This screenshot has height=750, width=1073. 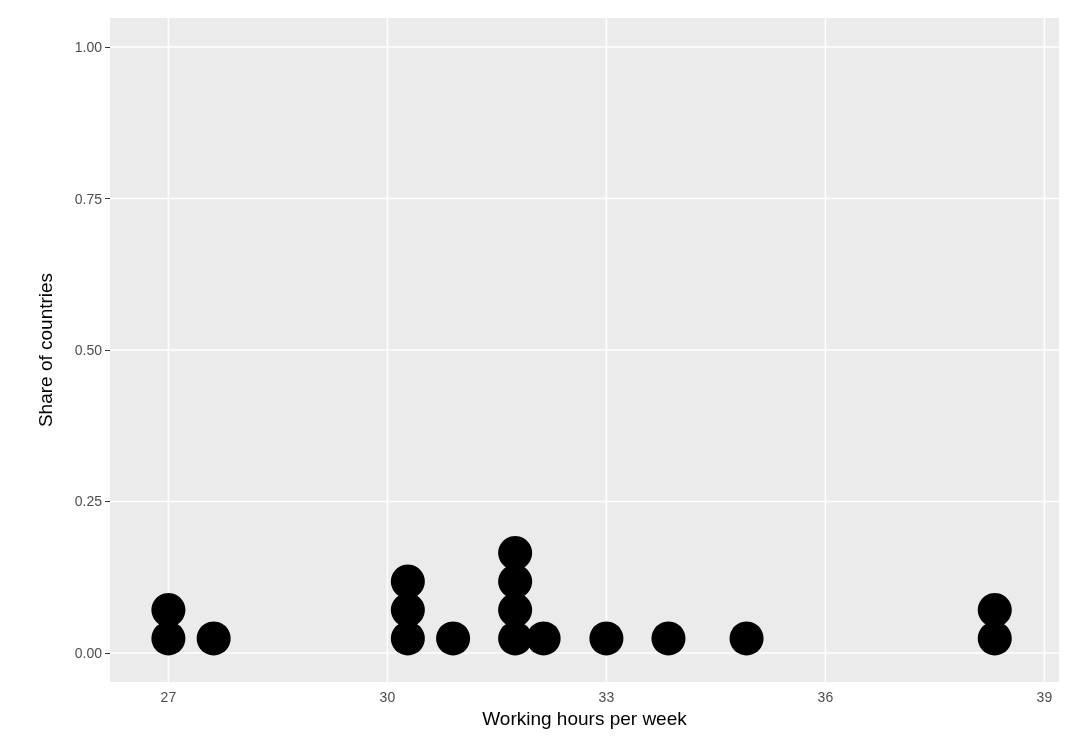 I want to click on y-tick-label: 0.75, so click(x=88, y=198).